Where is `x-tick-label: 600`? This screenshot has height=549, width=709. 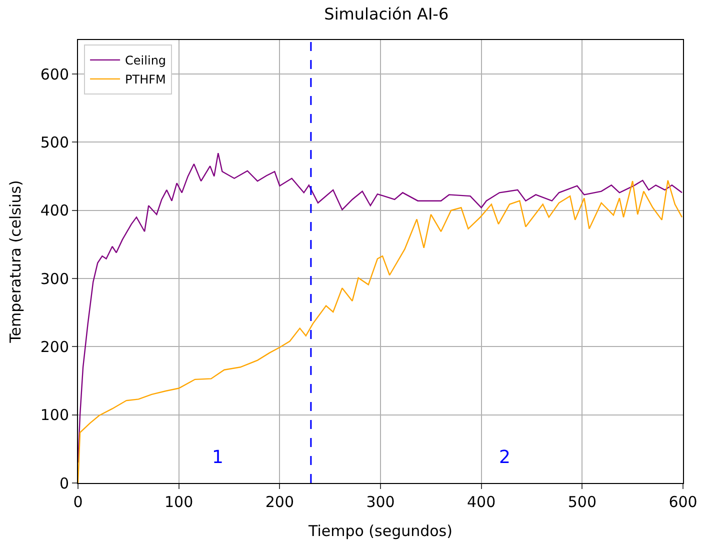
x-tick-label: 600 is located at coordinates (683, 502).